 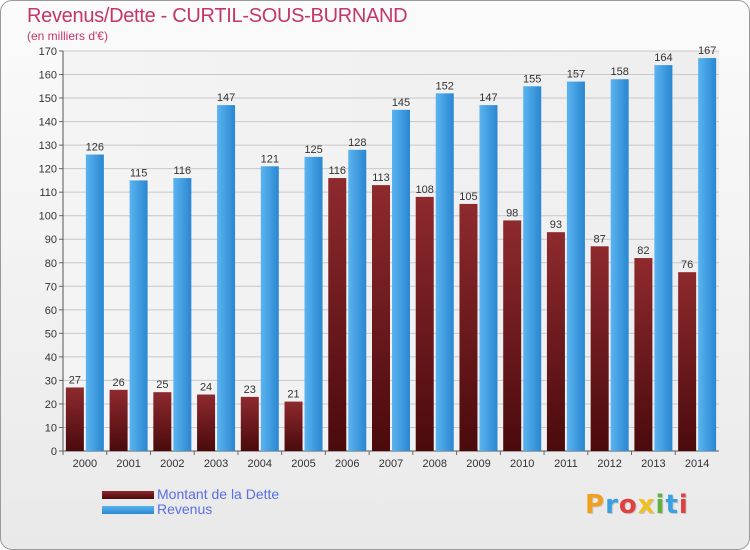 I want to click on y-tick-label: 70, so click(x=51, y=287).